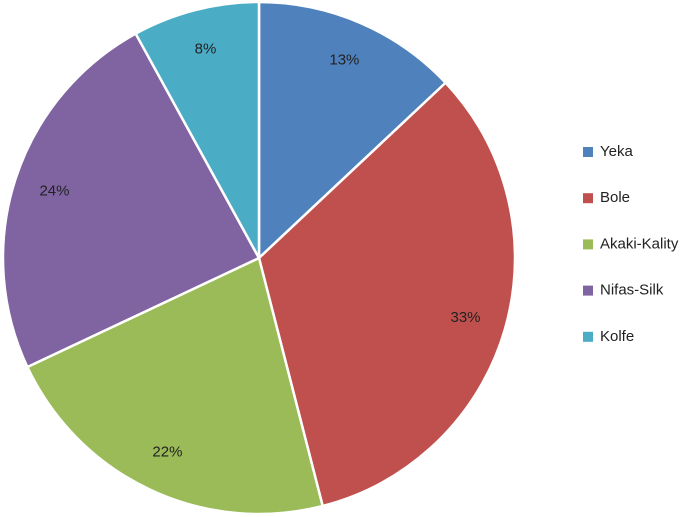 This screenshot has width=699, height=517. What do you see at coordinates (632, 290) in the screenshot?
I see `legend-label: Nifas-Silk` at bounding box center [632, 290].